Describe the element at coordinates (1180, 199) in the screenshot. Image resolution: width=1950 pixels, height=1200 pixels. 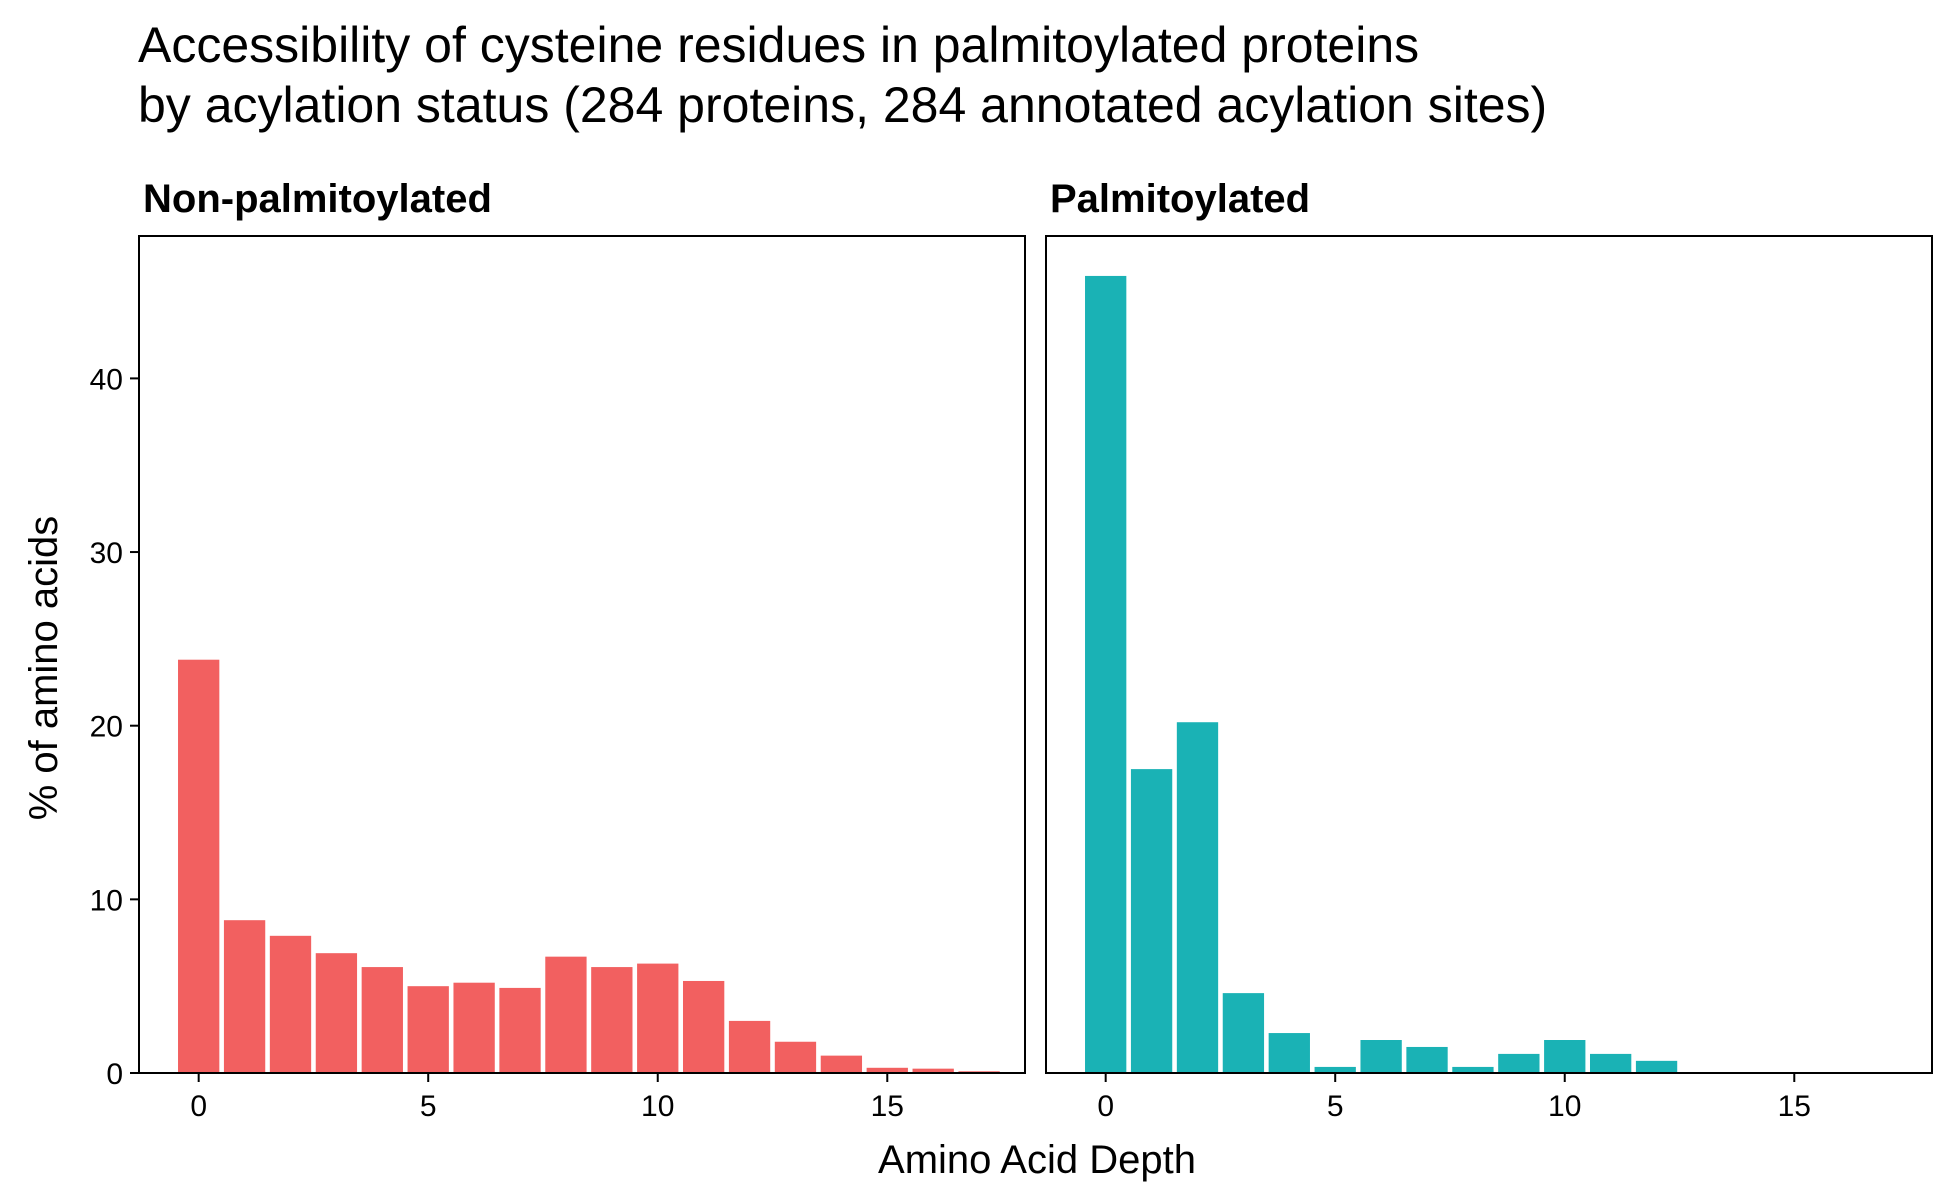
I see `facet-label-right: Palmitoylated` at that location.